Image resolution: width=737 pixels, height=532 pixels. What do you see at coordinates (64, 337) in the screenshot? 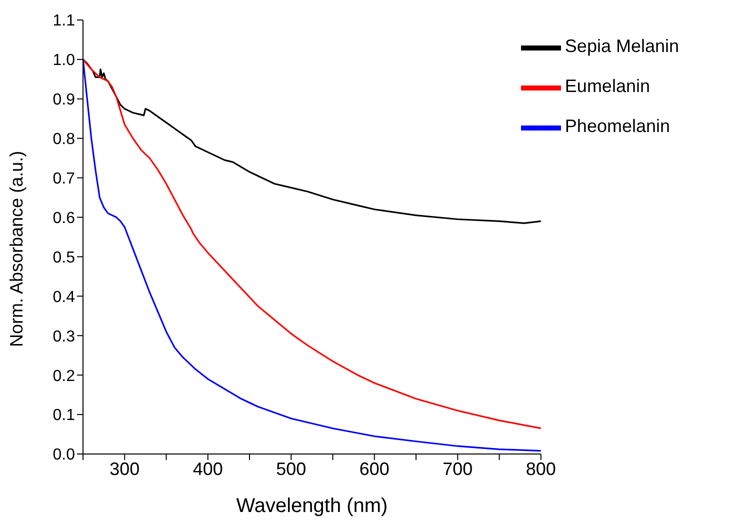
I see `y-tick-label: 0.3` at bounding box center [64, 337].